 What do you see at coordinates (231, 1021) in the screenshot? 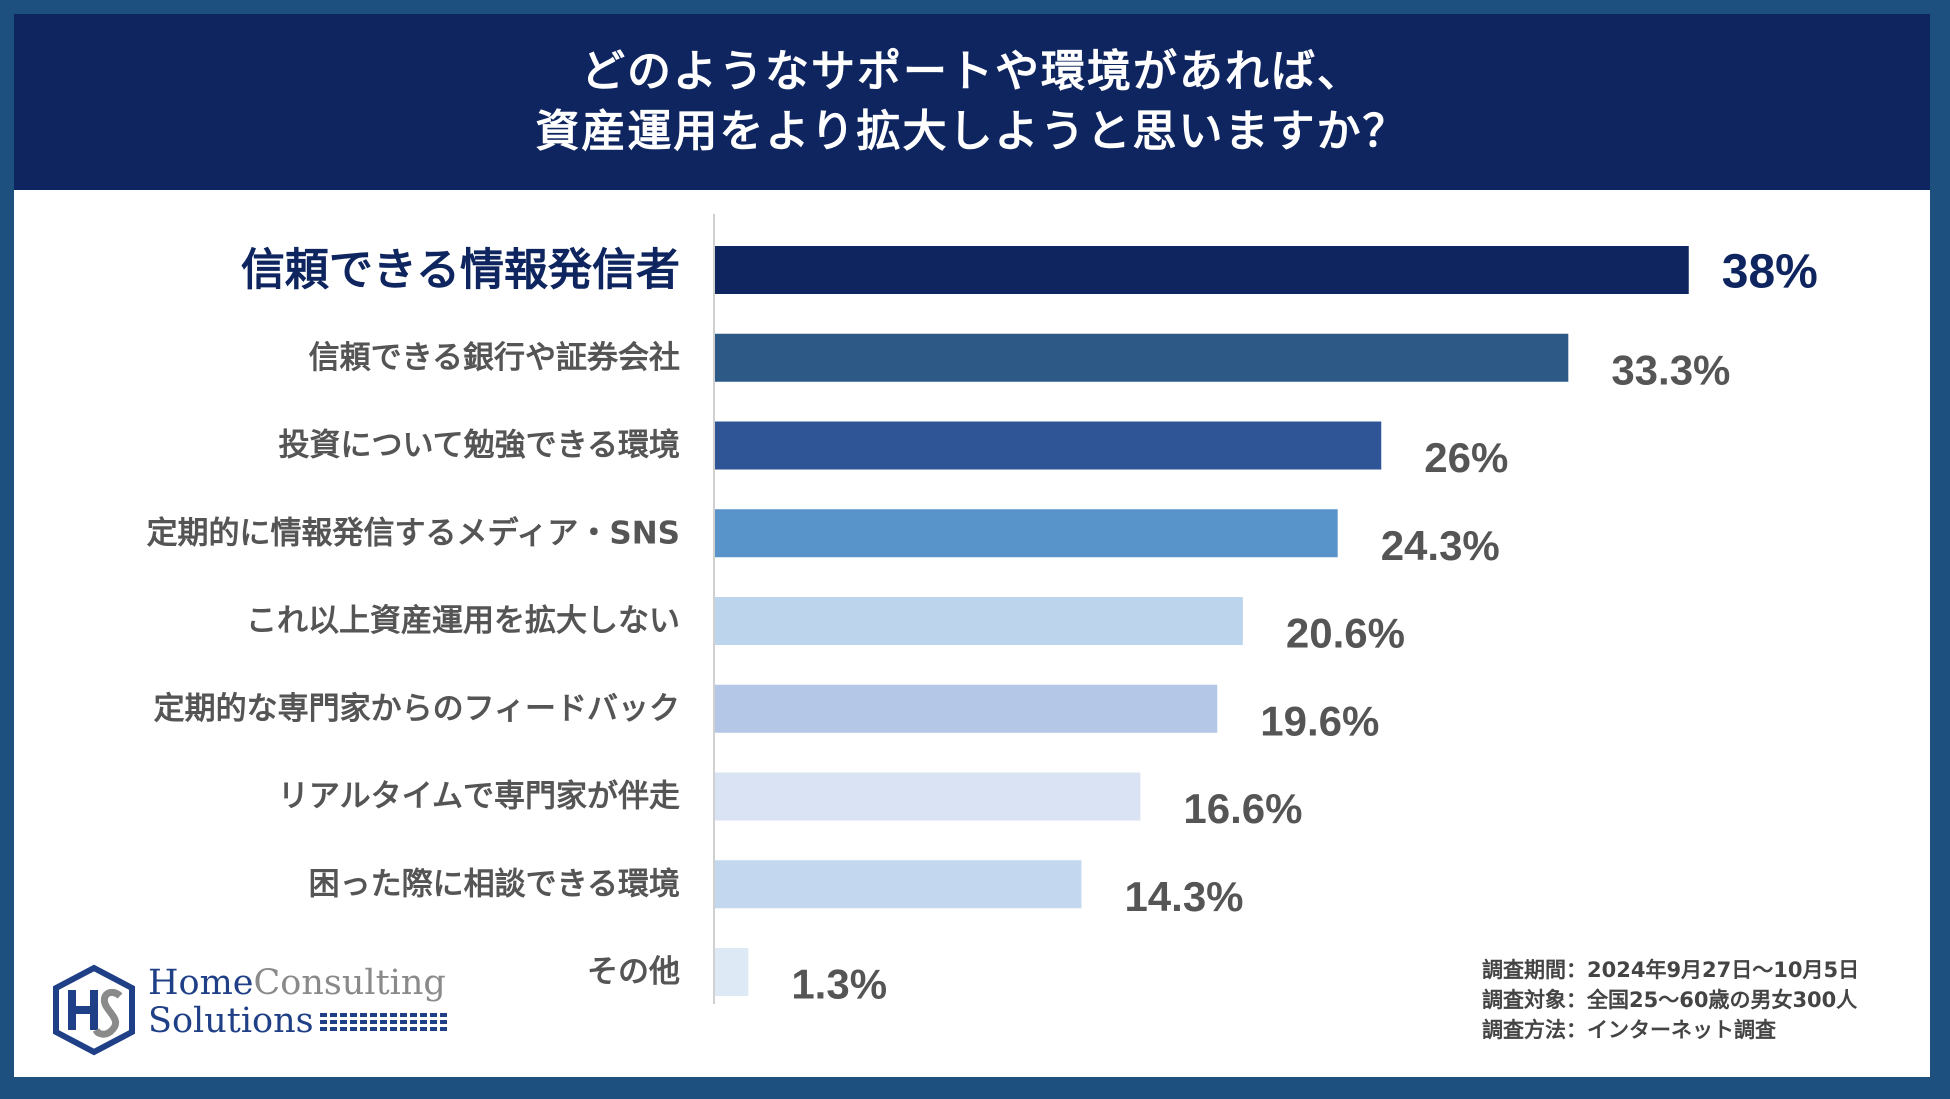
I see `logo-solutions: Solutions` at bounding box center [231, 1021].